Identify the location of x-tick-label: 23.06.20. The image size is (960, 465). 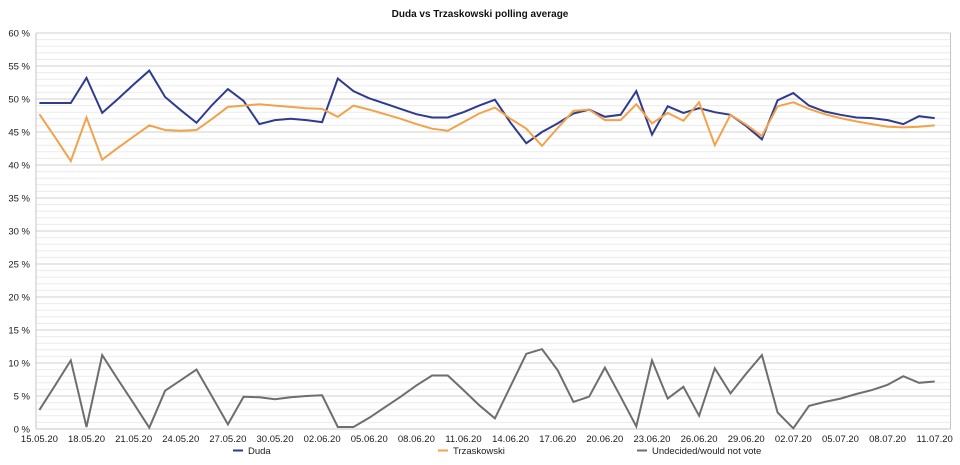
(651, 439).